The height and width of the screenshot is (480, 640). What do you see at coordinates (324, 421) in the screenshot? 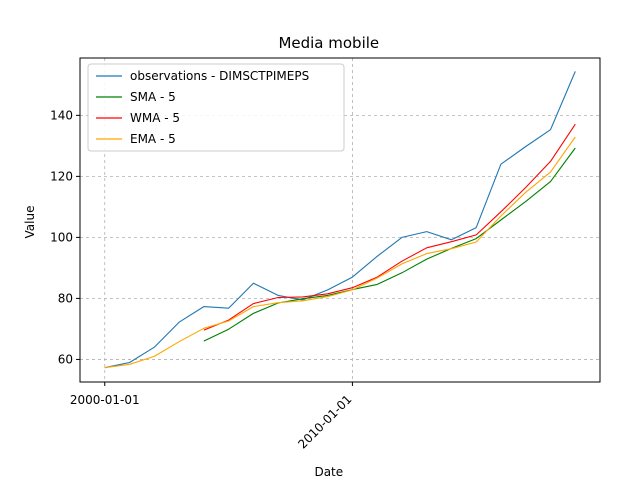
I see `x-tick-label: 2010-01-01` at bounding box center [324, 421].